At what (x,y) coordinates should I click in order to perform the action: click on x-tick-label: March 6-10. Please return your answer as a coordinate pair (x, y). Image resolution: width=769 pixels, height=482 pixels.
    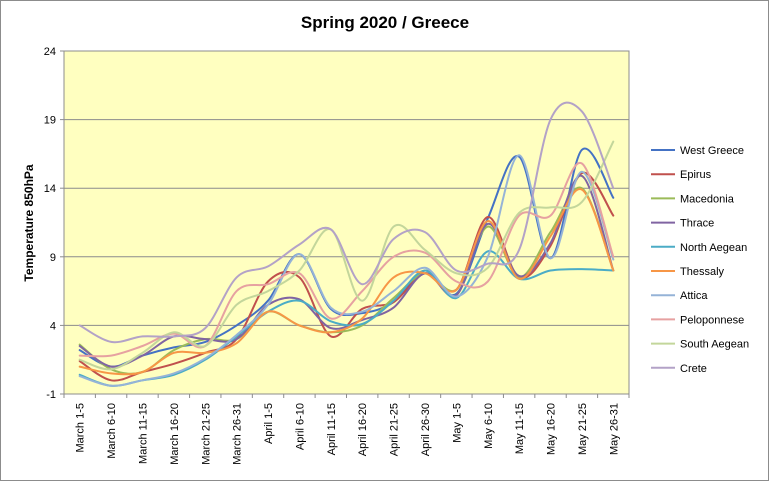
    Looking at the image, I should click on (112, 431).